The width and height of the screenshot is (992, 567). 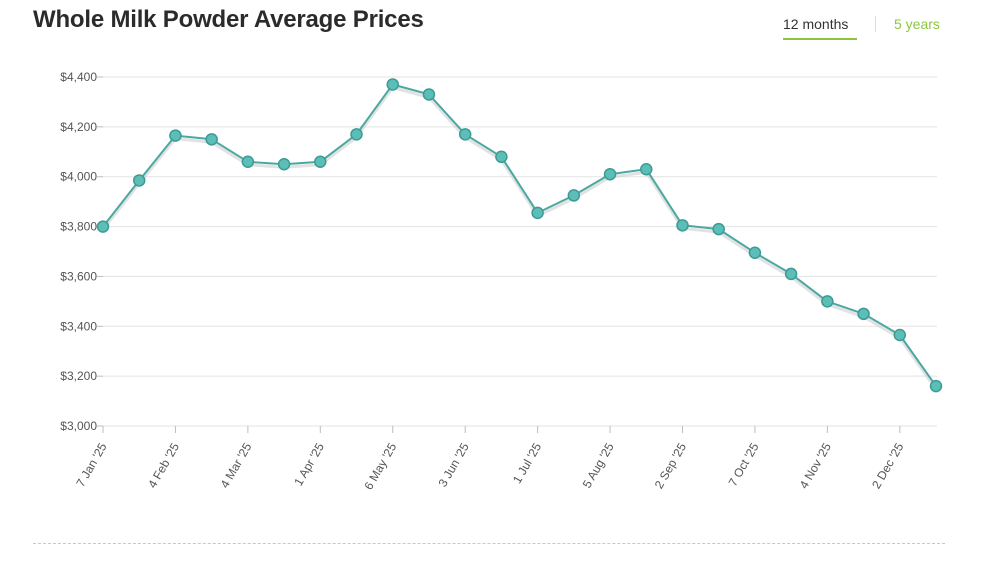 I want to click on x-tick-label: 5 Aug '25, so click(x=598, y=465).